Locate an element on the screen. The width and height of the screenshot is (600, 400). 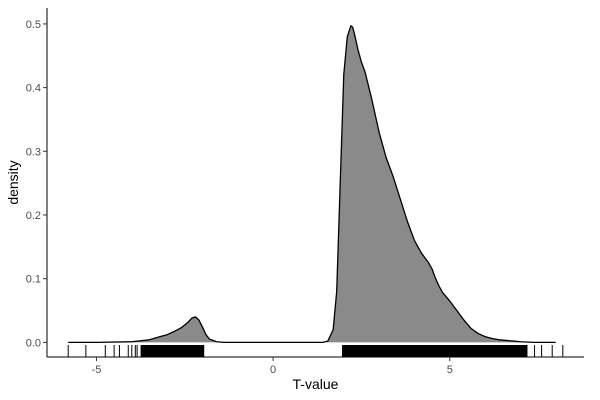
y-tick-label: 0.5 is located at coordinates (33, 25).